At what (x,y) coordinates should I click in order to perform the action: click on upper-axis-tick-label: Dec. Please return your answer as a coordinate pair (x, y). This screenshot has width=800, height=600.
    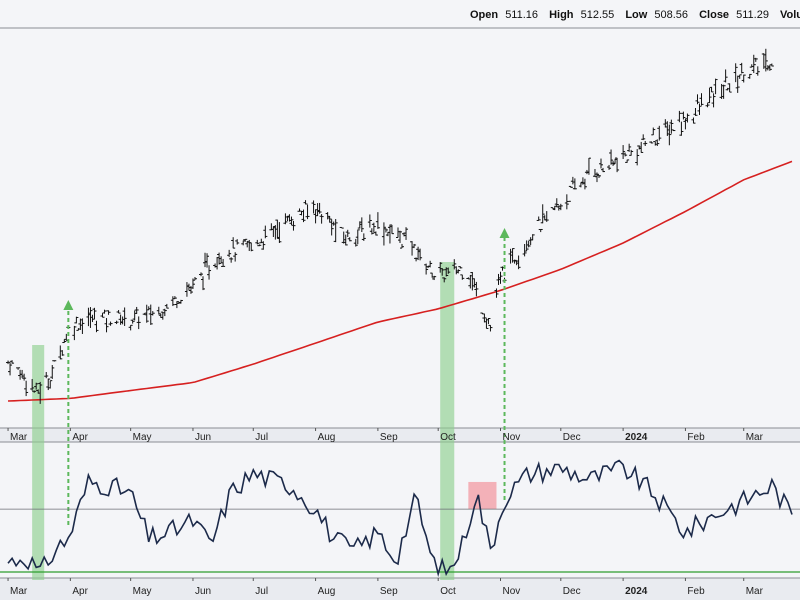
    Looking at the image, I should click on (572, 437).